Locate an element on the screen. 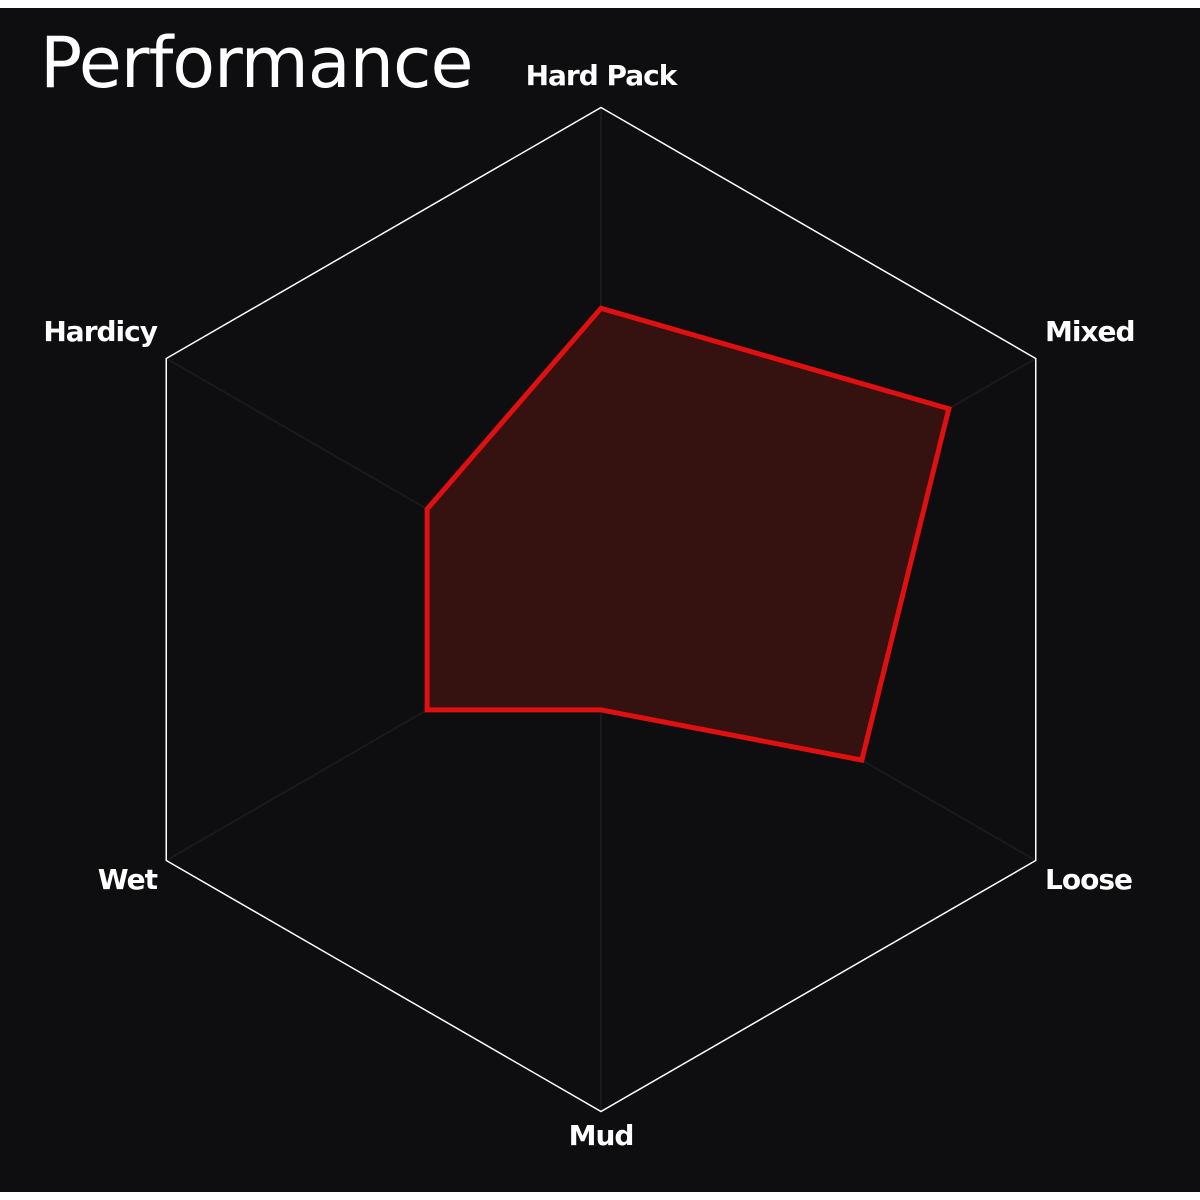 Image resolution: width=1200 pixels, height=1200 pixels. chart-title: Performance is located at coordinates (257, 63).